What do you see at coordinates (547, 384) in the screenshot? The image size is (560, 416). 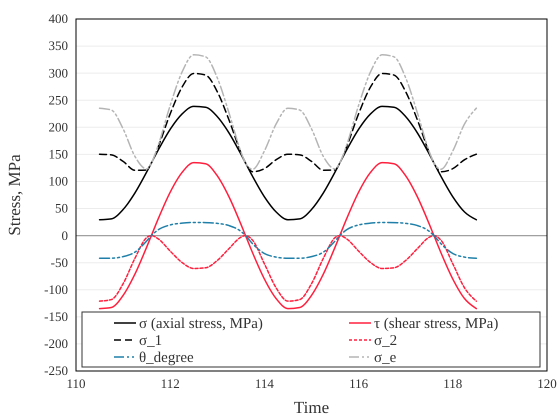 I see `x-tick-label: 120` at bounding box center [547, 384].